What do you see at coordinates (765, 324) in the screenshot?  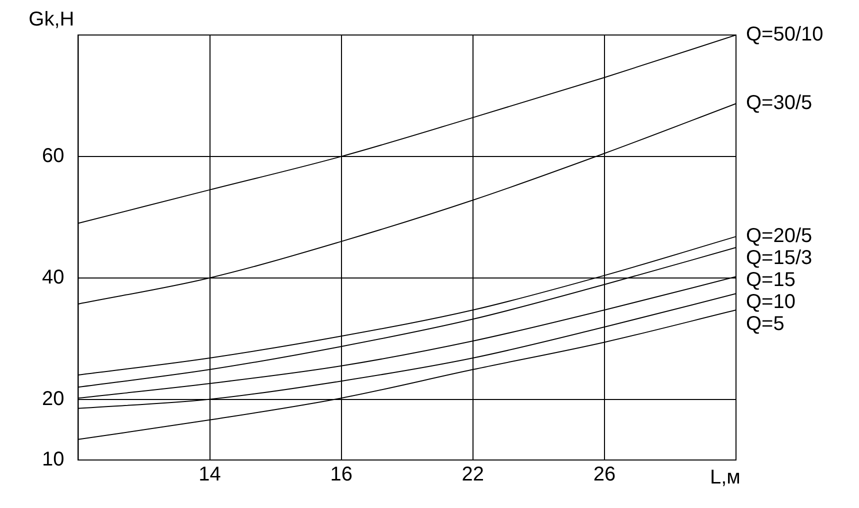 I see `series-label: Q=5` at bounding box center [765, 324].